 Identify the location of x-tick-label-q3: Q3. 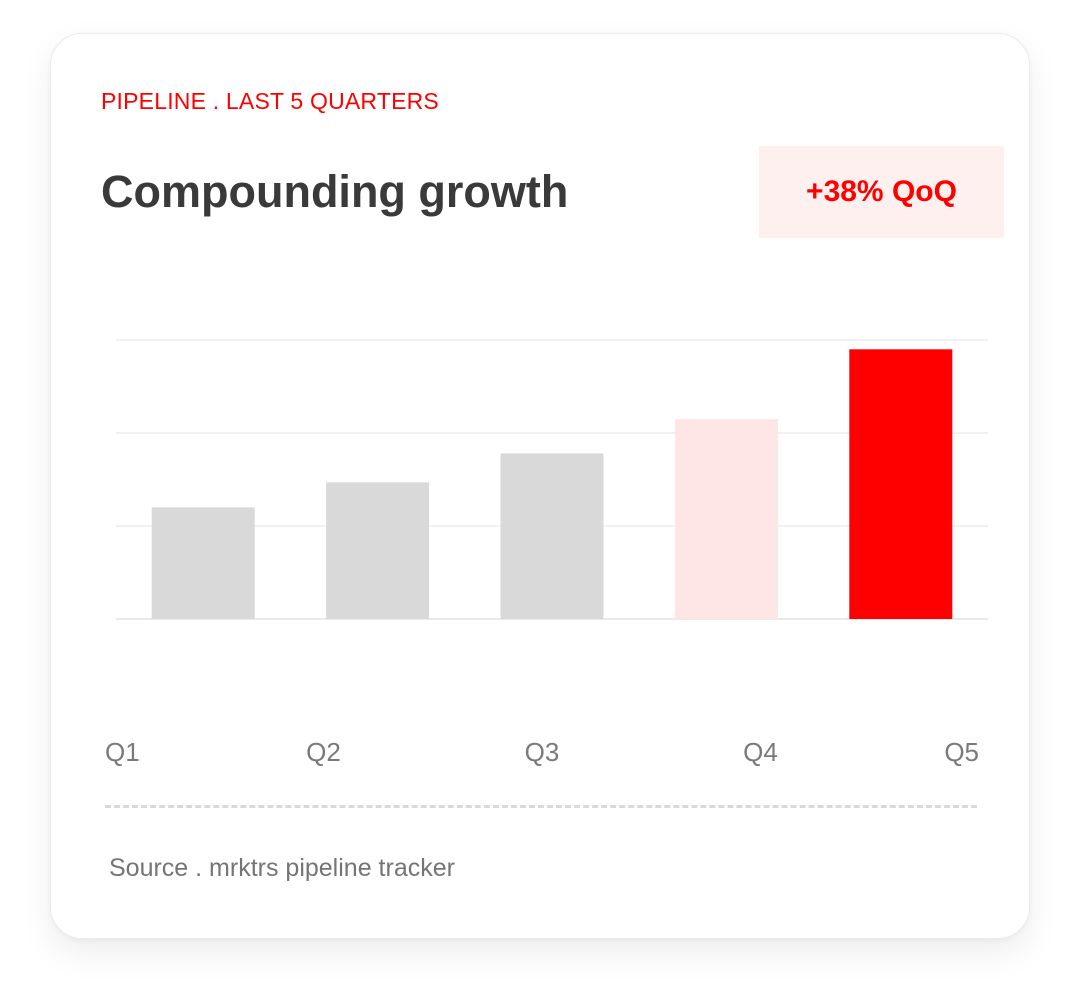
(542, 752).